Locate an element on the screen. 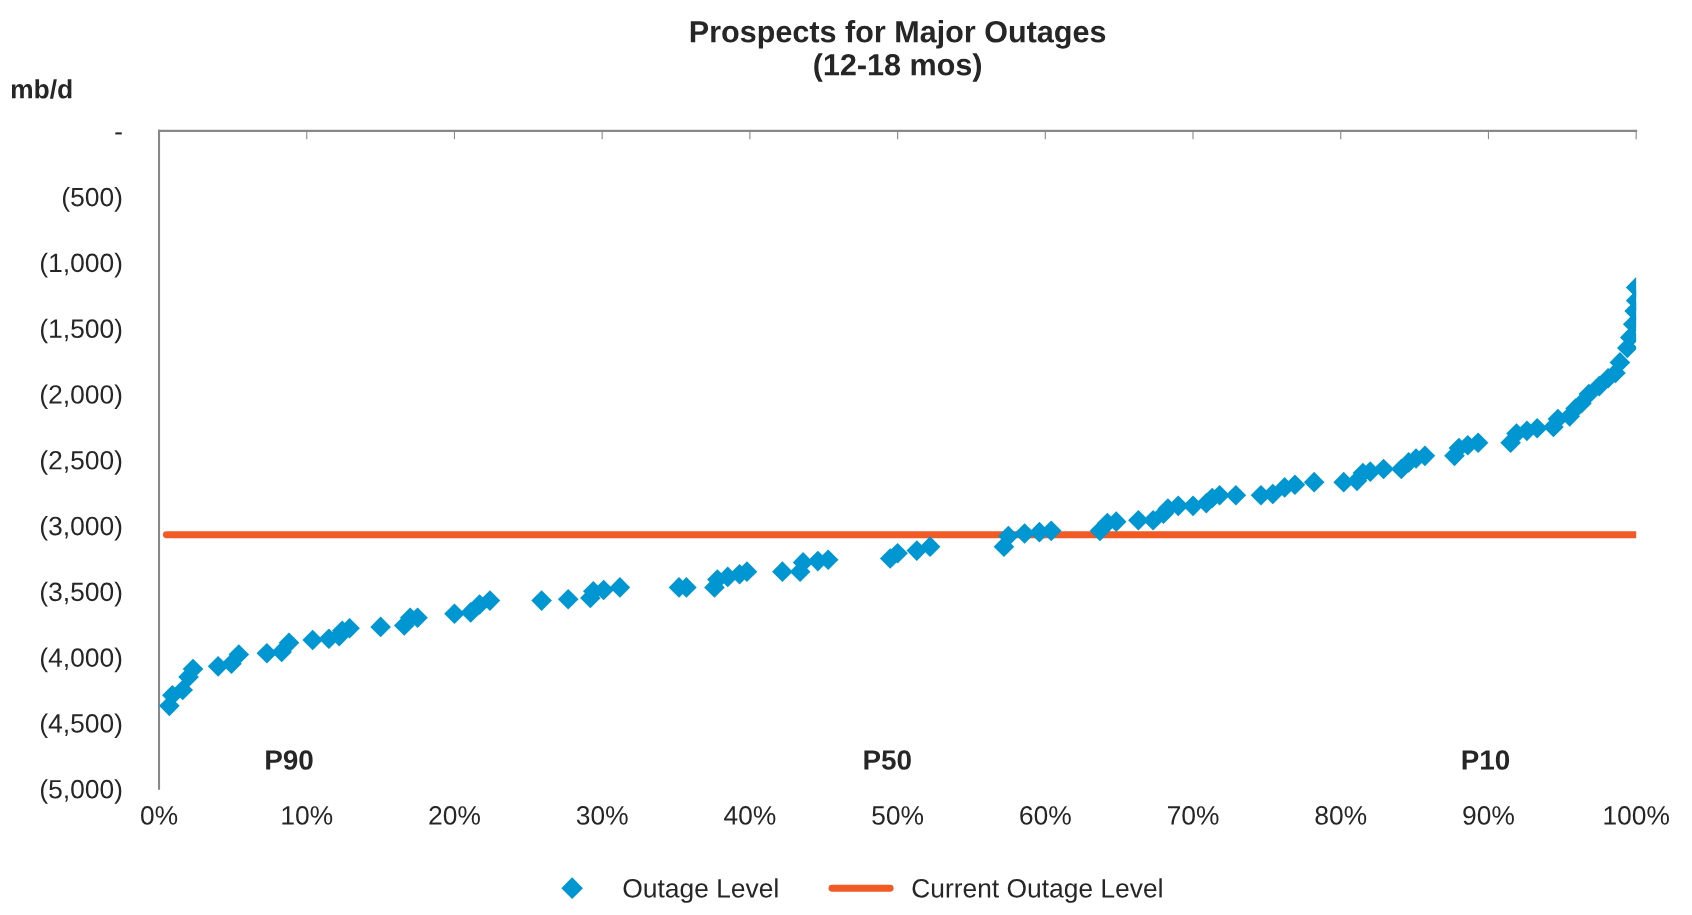 This screenshot has height=915, width=1692. x-tick-label: 70% is located at coordinates (1193, 815).